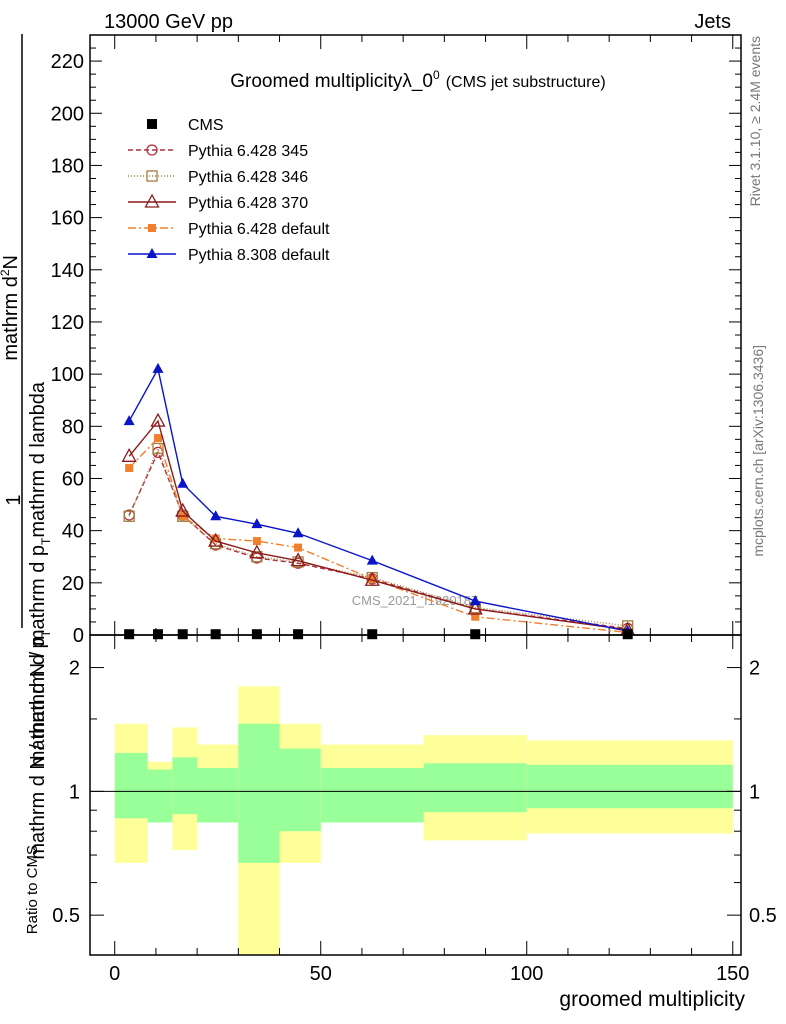 Image resolution: width=786 pixels, height=1024 pixels. What do you see at coordinates (321, 974) in the screenshot?
I see `x-tick-label: 50` at bounding box center [321, 974].